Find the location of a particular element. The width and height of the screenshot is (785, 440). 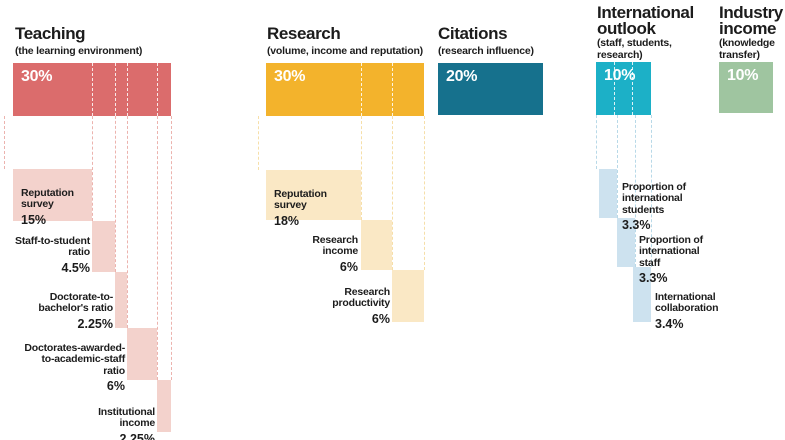

component-label-text: Proportion of international students is located at coordinates (654, 198).